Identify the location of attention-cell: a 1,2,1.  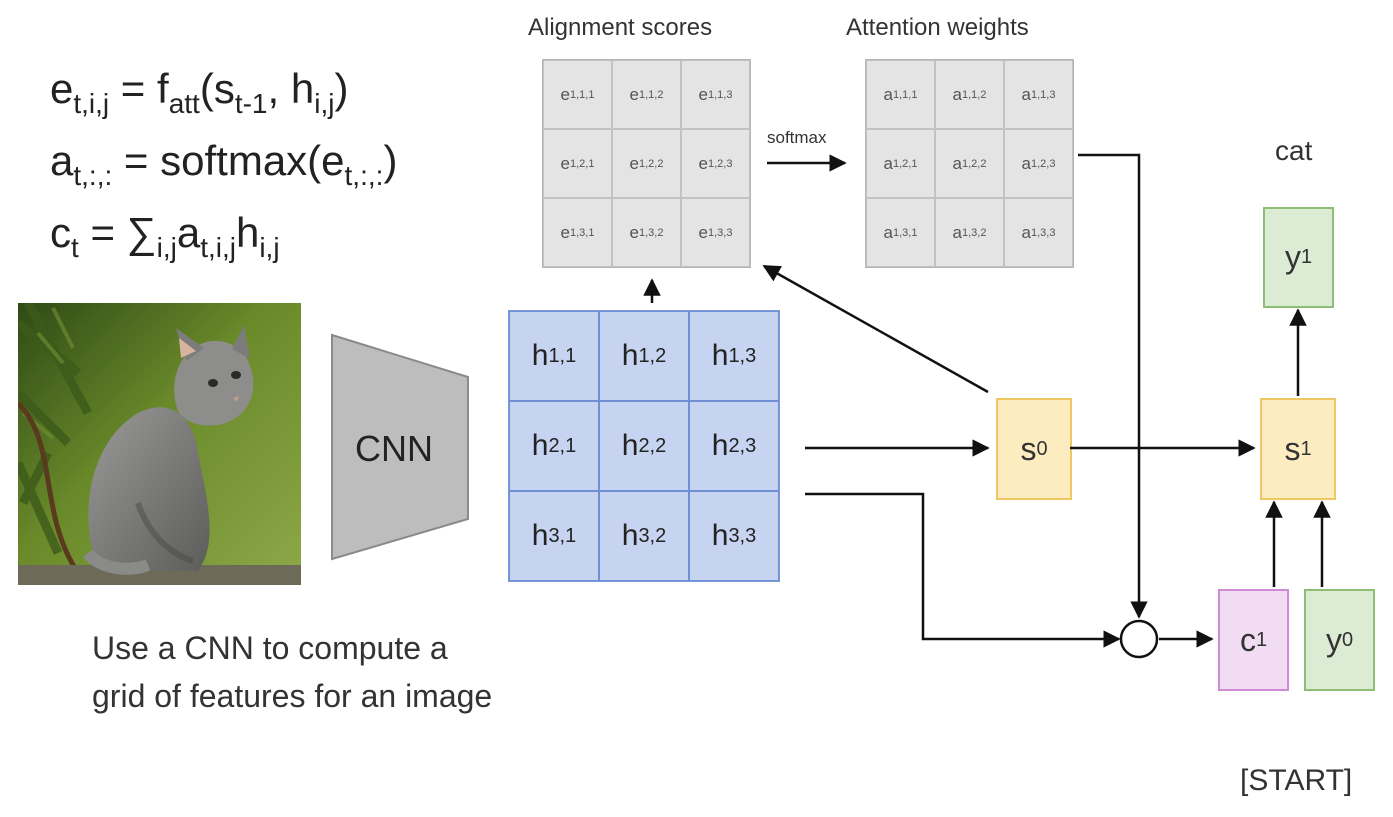
(900, 163).